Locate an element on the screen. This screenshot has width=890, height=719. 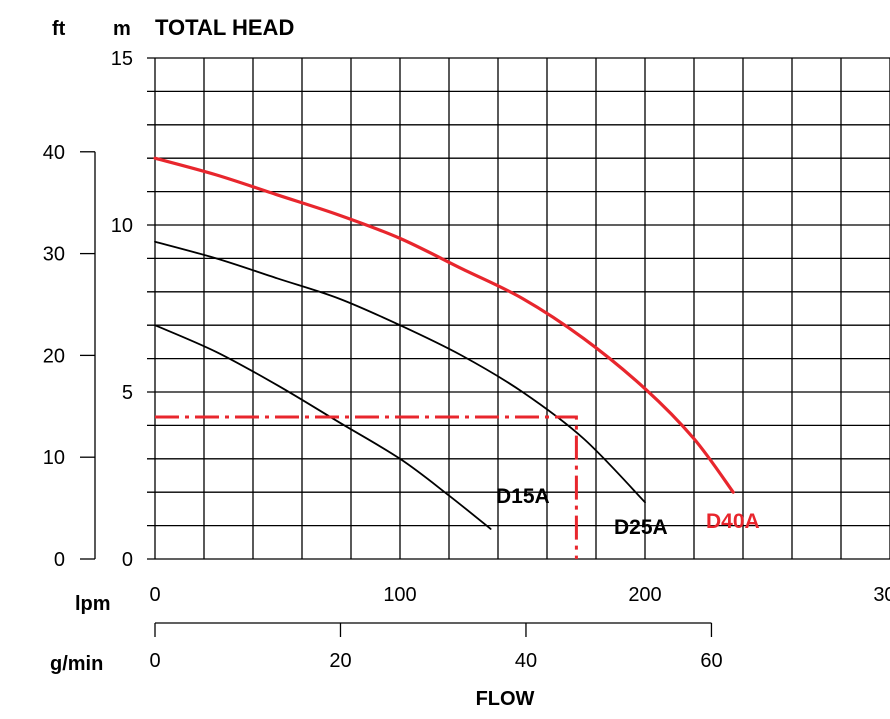
series-label-d40a: D40A is located at coordinates (733, 521).